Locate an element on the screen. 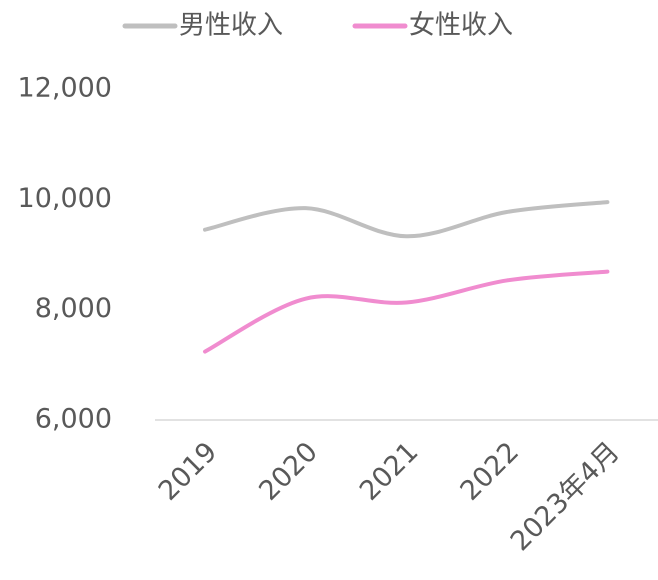 Image resolution: width=658 pixels, height=580 pixels. x-tick-label: 2023年4月 is located at coordinates (565, 496).